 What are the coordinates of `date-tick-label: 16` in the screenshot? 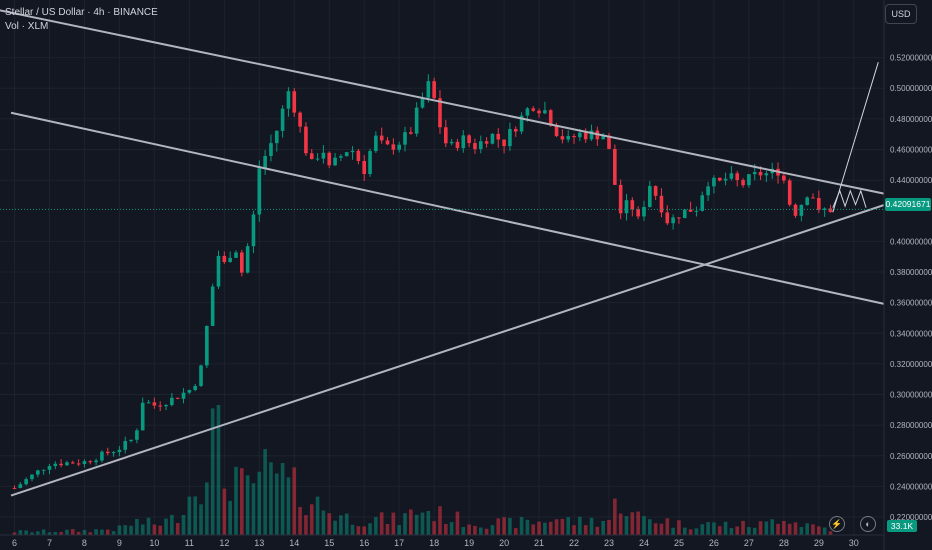 It's located at (364, 543).